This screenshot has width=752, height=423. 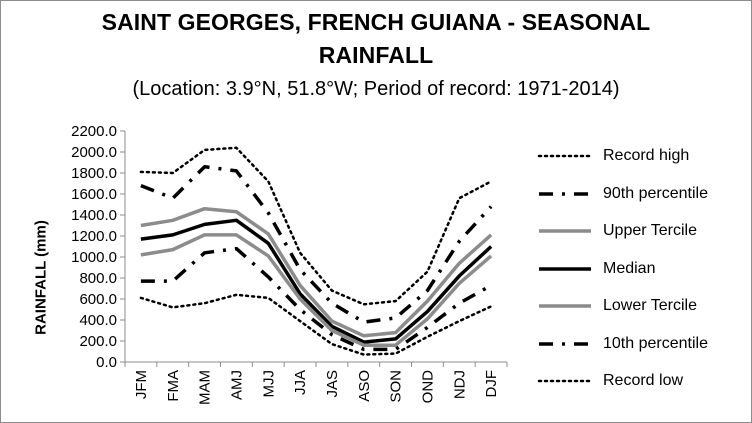 I want to click on legend-item-lower-tercile: Lower Tercile, so click(x=638, y=306).